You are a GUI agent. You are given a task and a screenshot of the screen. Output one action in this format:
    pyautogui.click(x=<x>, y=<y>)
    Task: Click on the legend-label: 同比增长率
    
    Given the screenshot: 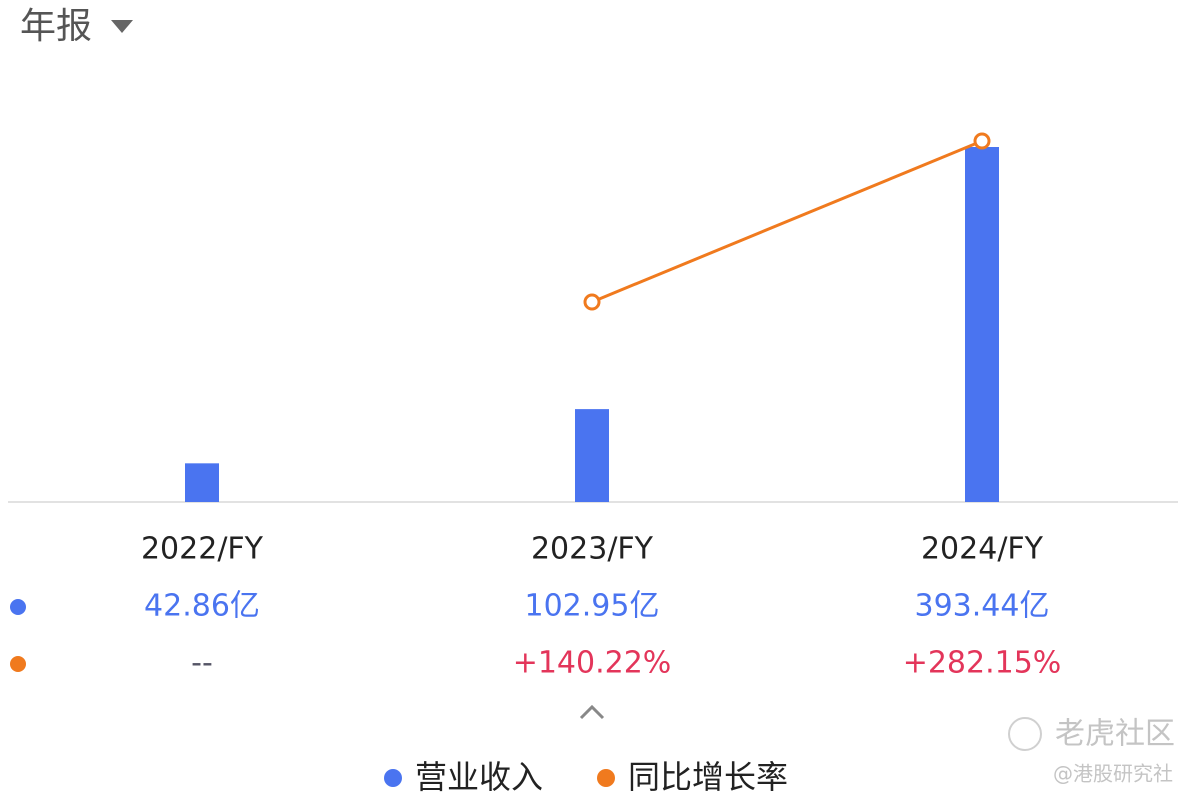 What is the action you would take?
    pyautogui.click(x=708, y=777)
    